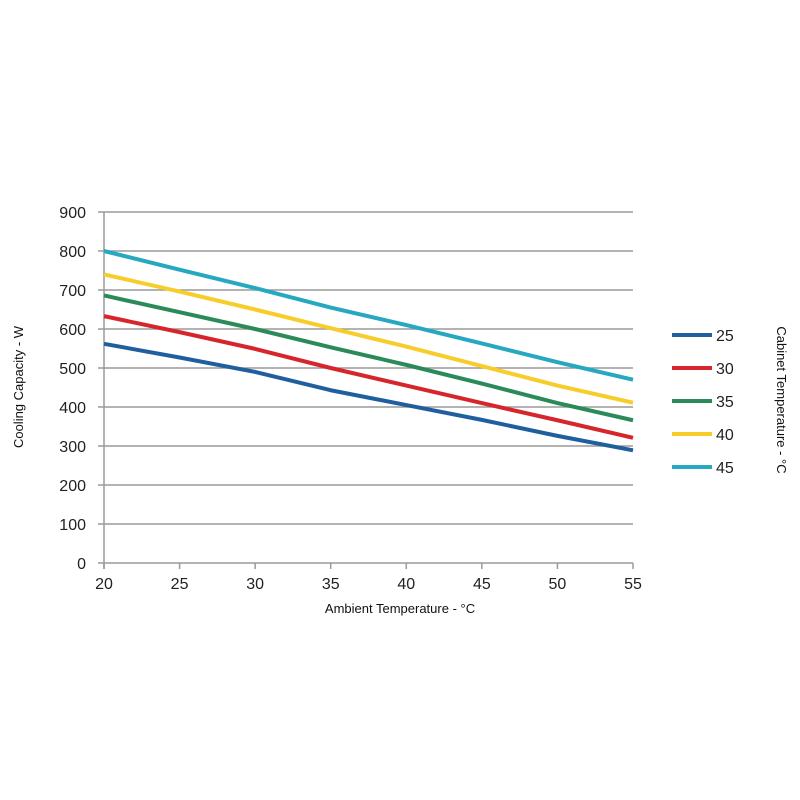 The height and width of the screenshot is (800, 800). I want to click on y-tick-label: 500, so click(72, 369).